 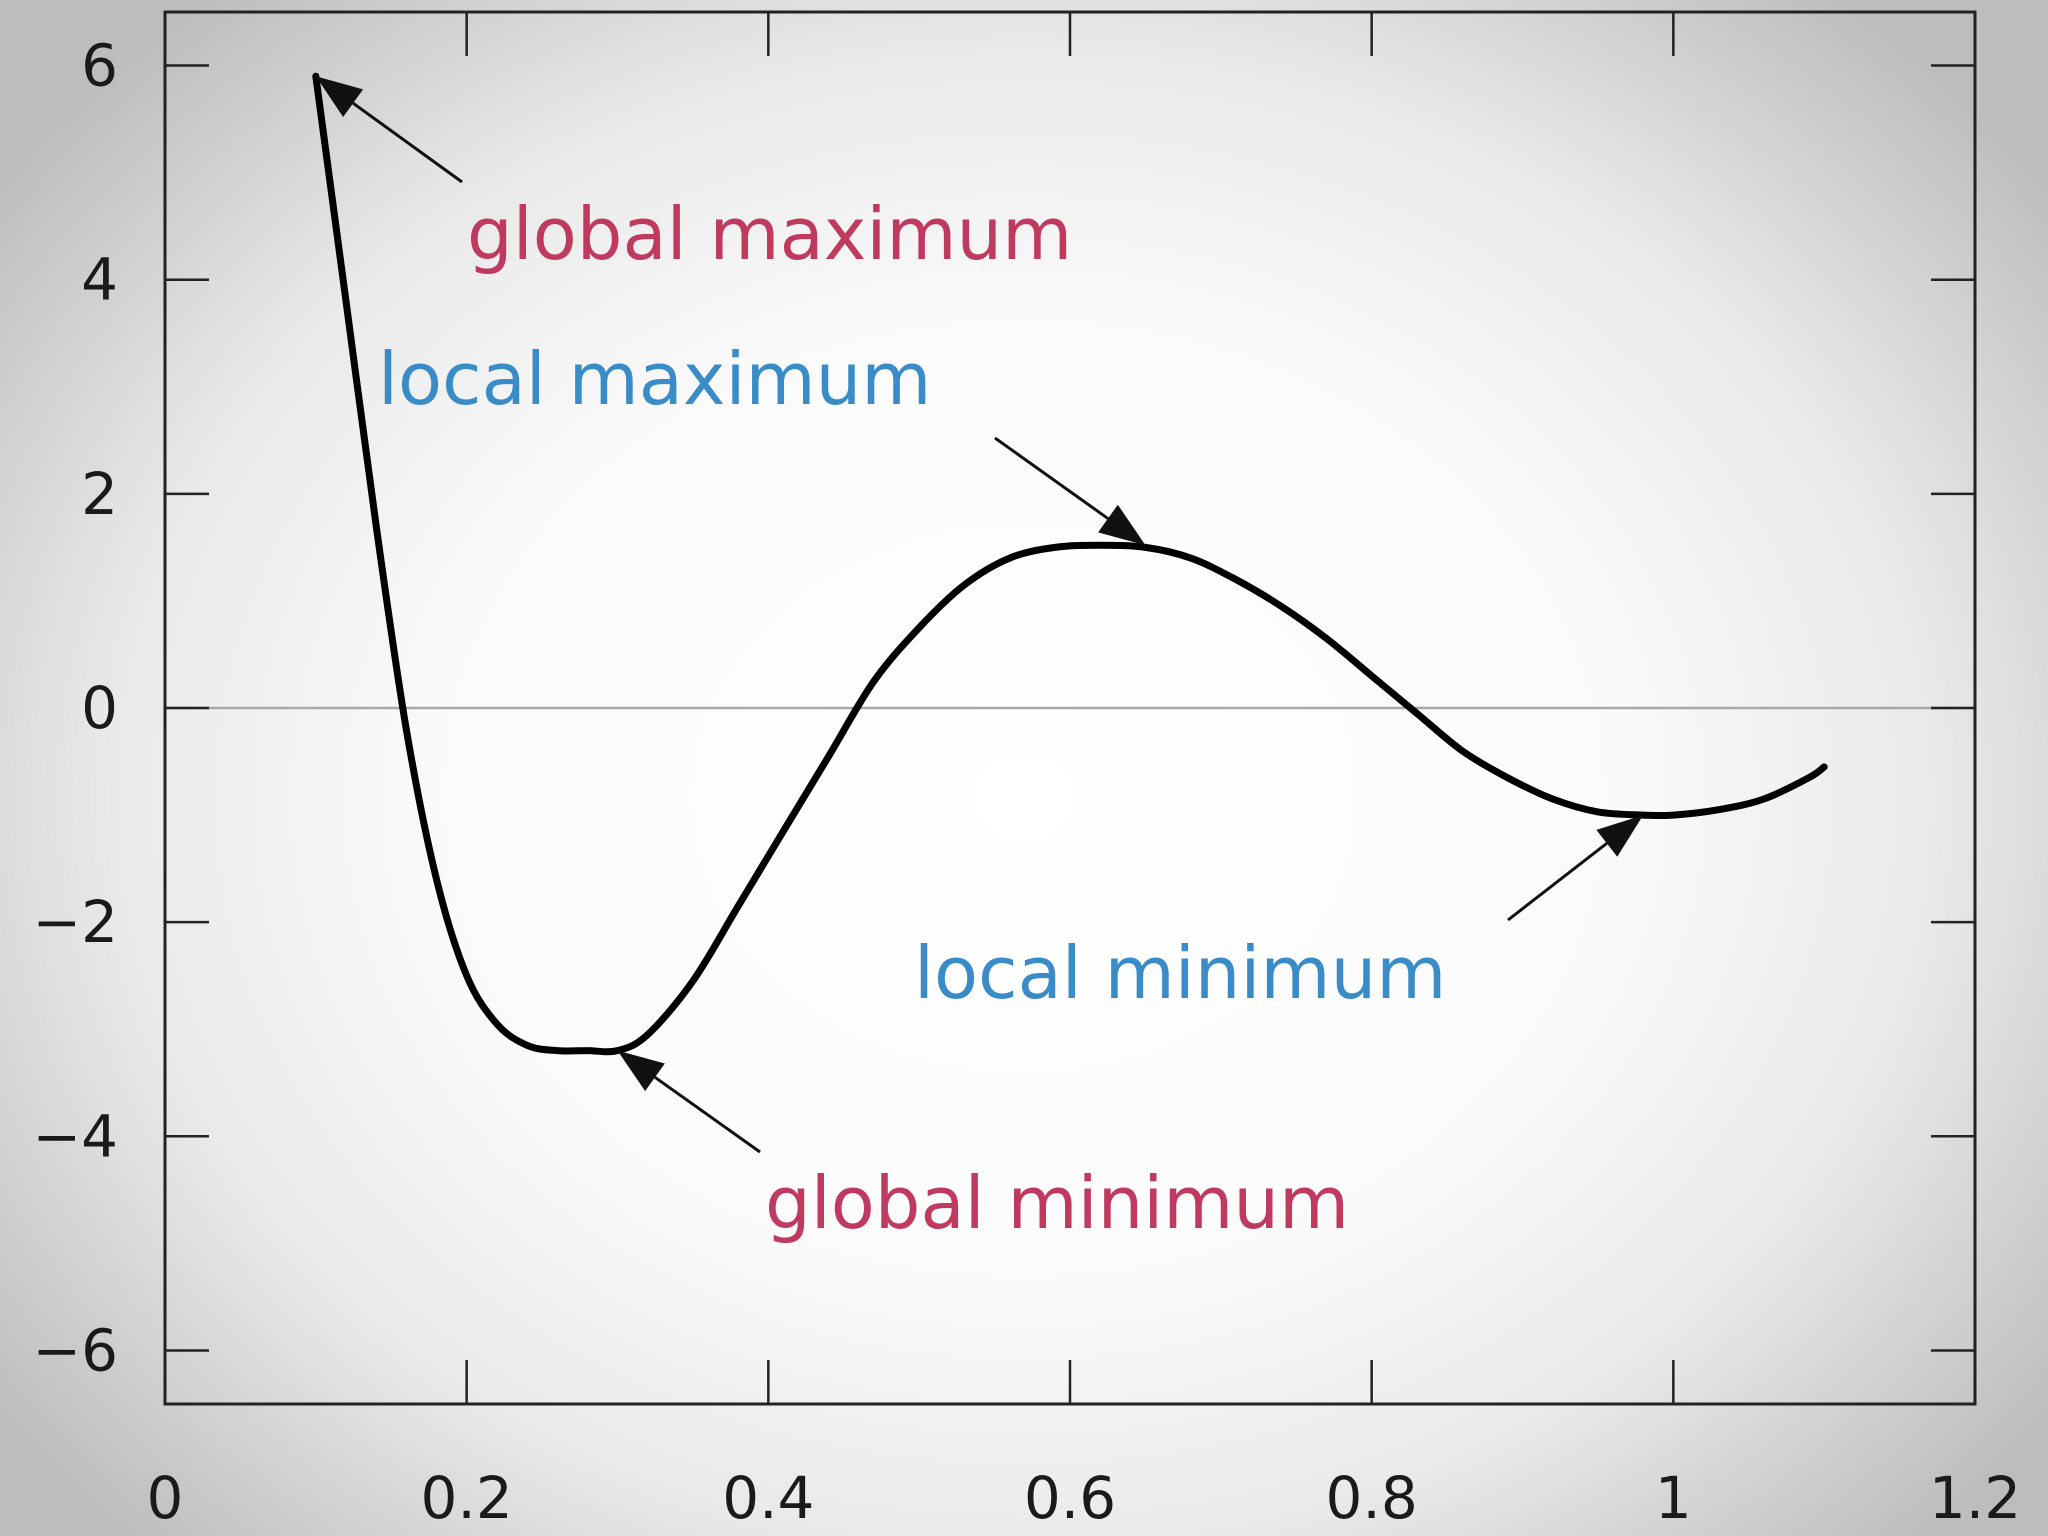 I want to click on y-tick-label: 0, so click(x=99, y=708).